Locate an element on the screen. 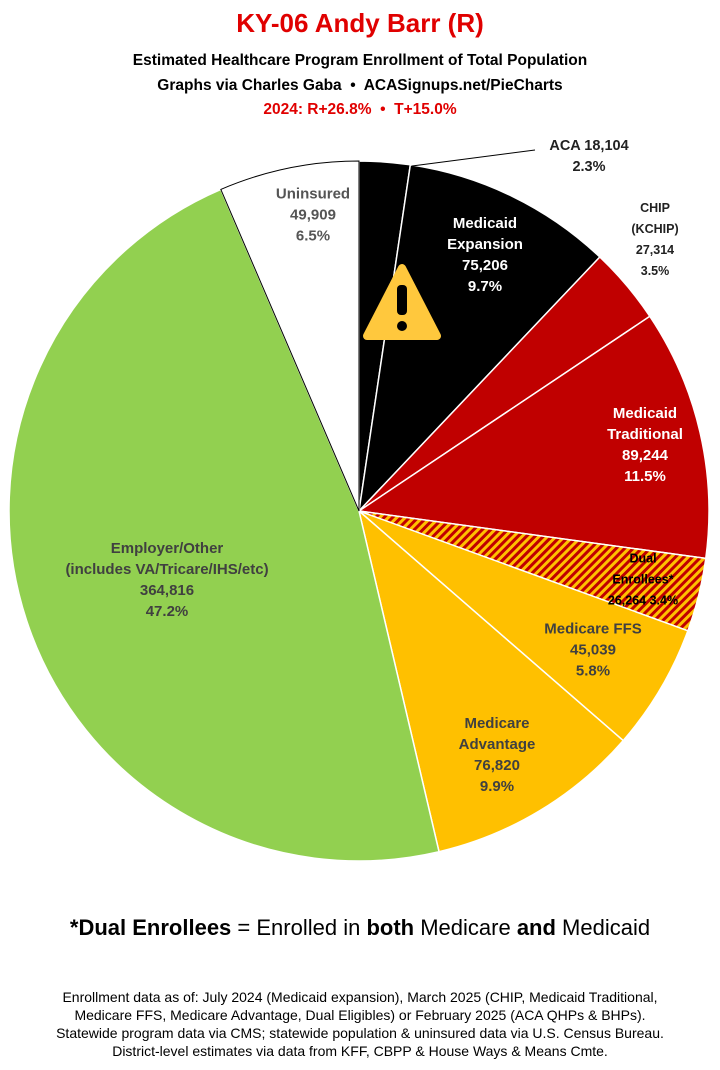 The image size is (720, 1070). category-label: CHIP (KCHIP) is located at coordinates (655, 218).